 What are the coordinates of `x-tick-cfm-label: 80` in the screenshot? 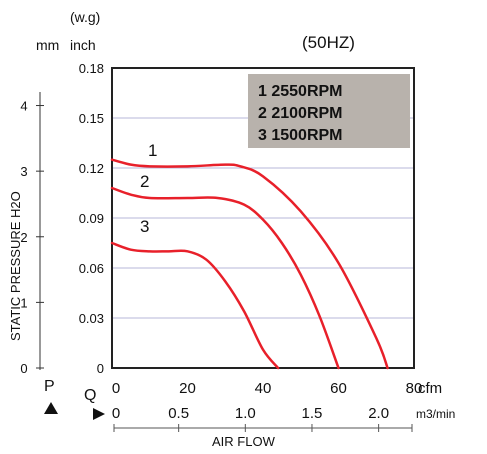 It's located at (414, 388).